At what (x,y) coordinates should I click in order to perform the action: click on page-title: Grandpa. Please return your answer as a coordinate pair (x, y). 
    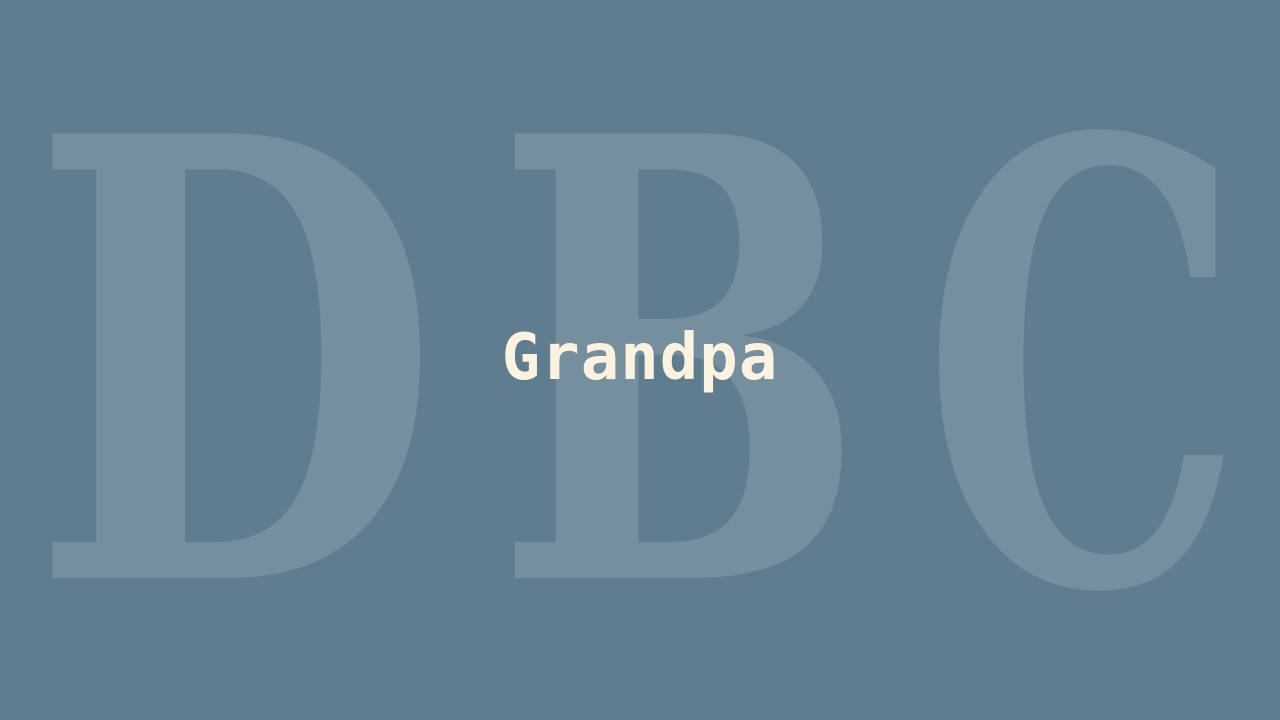
    Looking at the image, I should click on (640, 358).